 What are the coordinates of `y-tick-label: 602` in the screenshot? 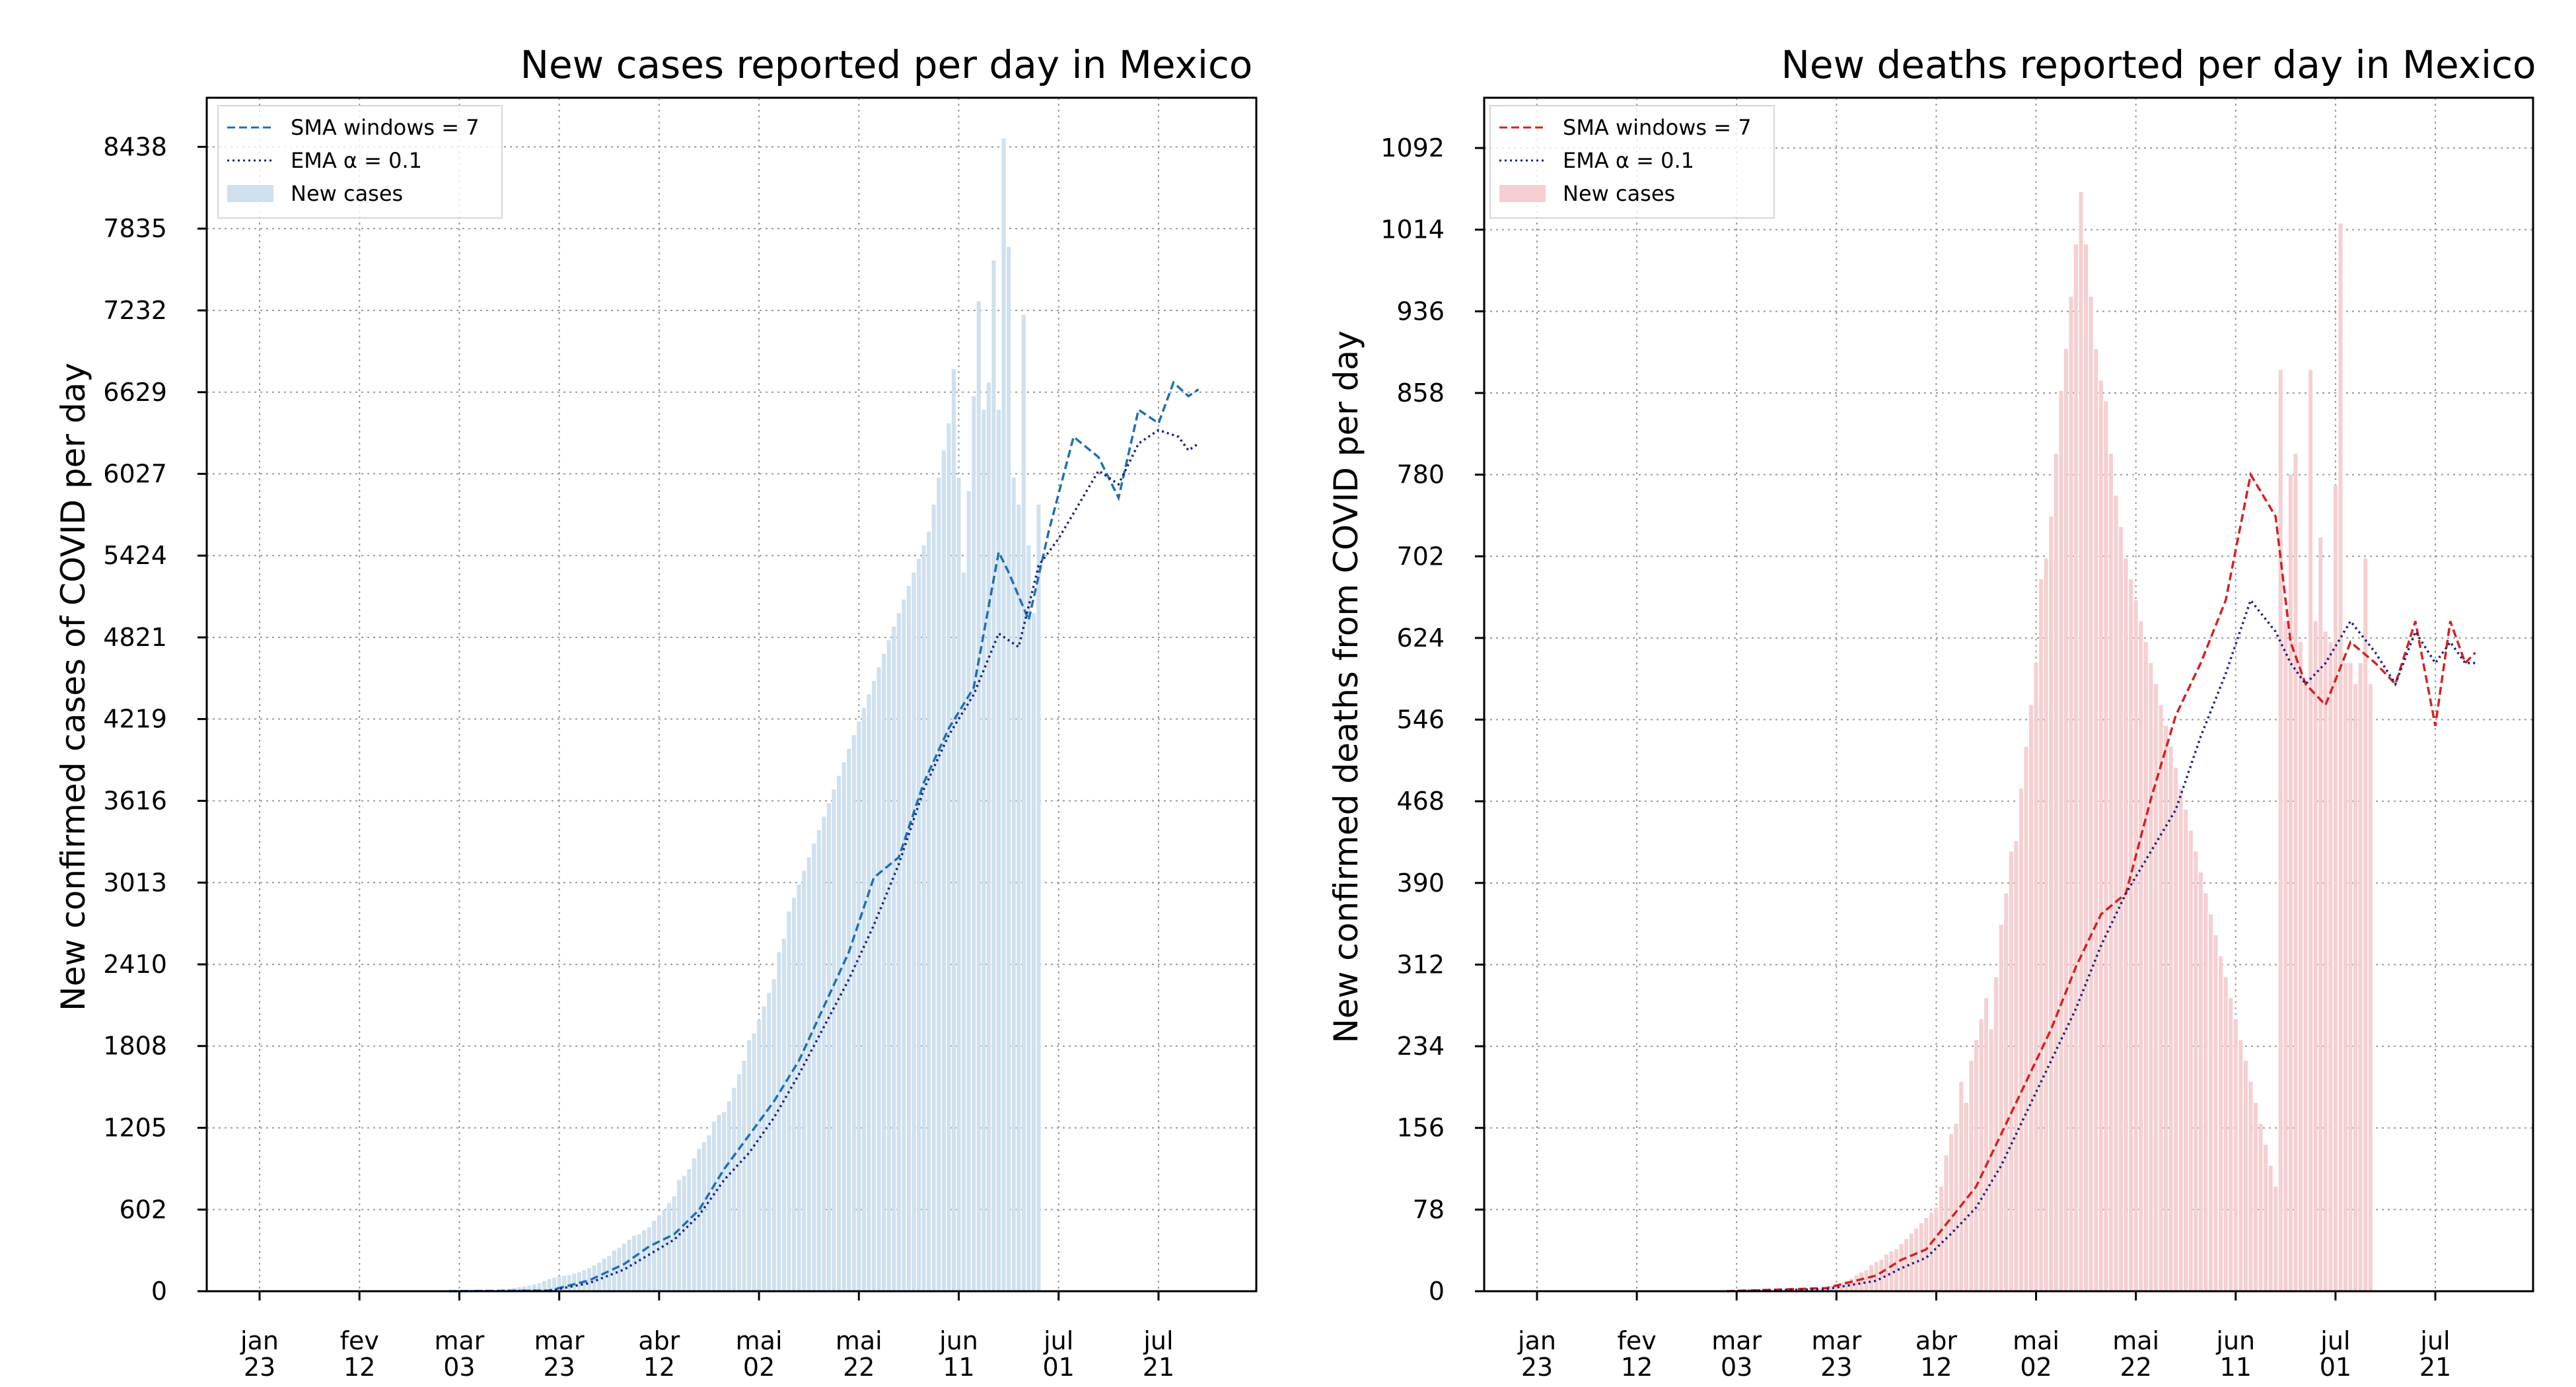 It's located at (143, 1209).